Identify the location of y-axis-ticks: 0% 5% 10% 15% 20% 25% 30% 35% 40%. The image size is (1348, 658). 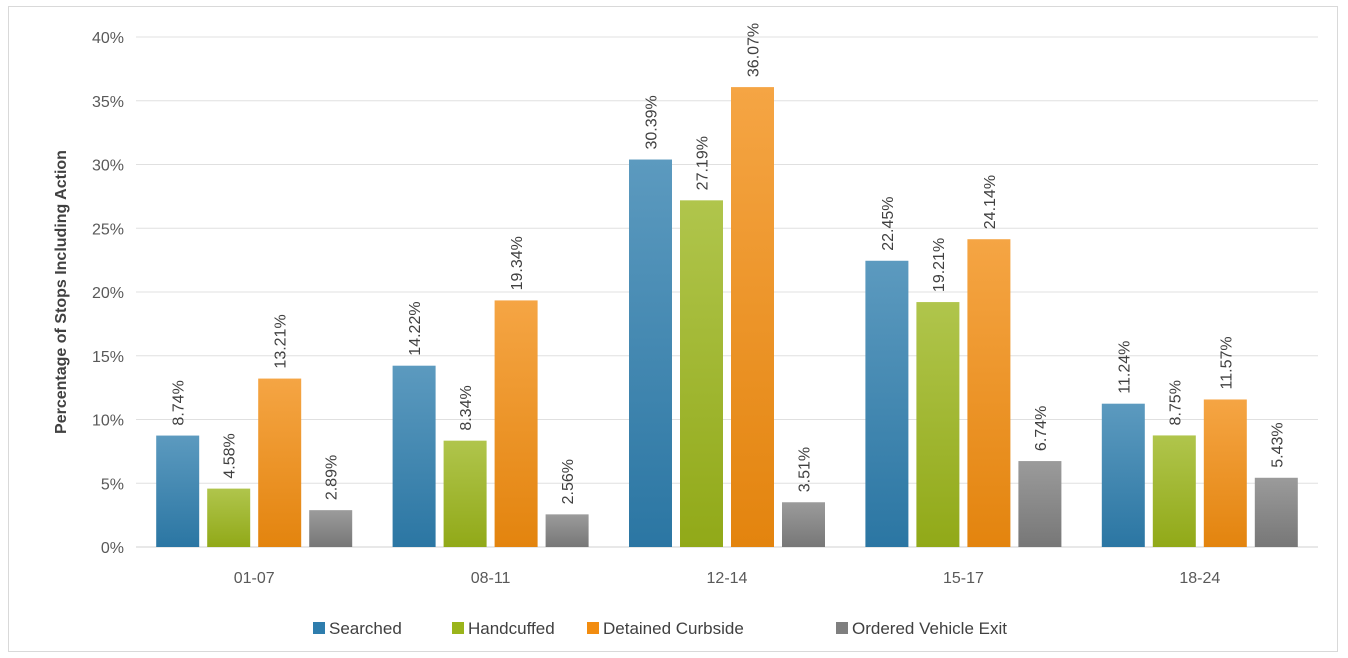
(108, 293).